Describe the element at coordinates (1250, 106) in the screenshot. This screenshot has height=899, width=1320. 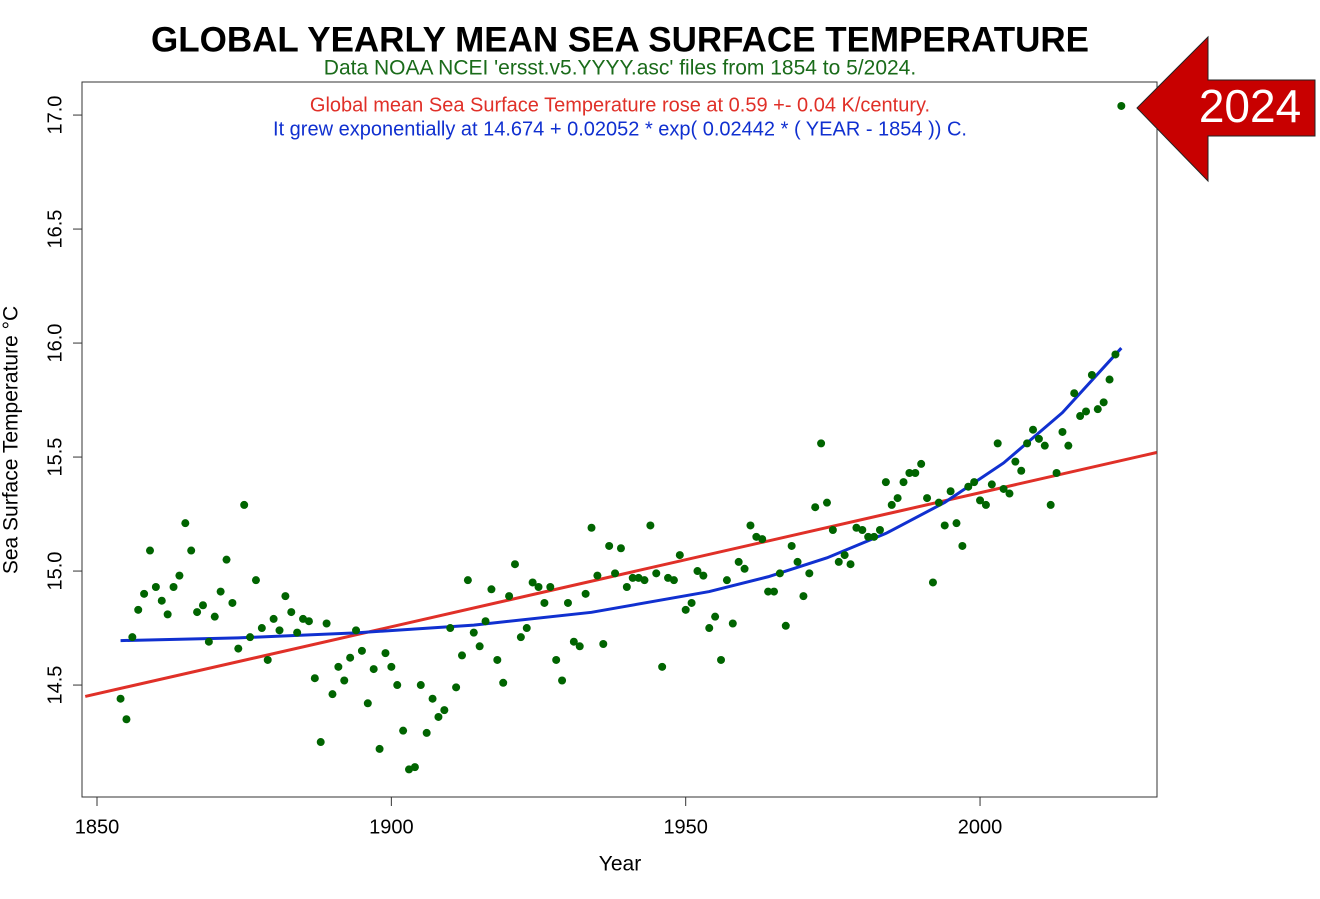
I see `callout-label: 2024` at that location.